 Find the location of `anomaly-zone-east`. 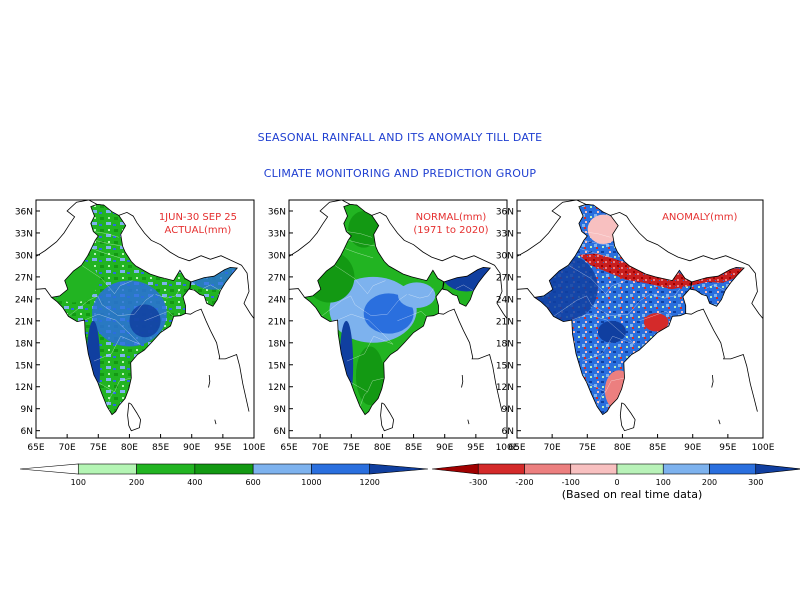

anomaly-zone-east is located at coordinates (656, 322).